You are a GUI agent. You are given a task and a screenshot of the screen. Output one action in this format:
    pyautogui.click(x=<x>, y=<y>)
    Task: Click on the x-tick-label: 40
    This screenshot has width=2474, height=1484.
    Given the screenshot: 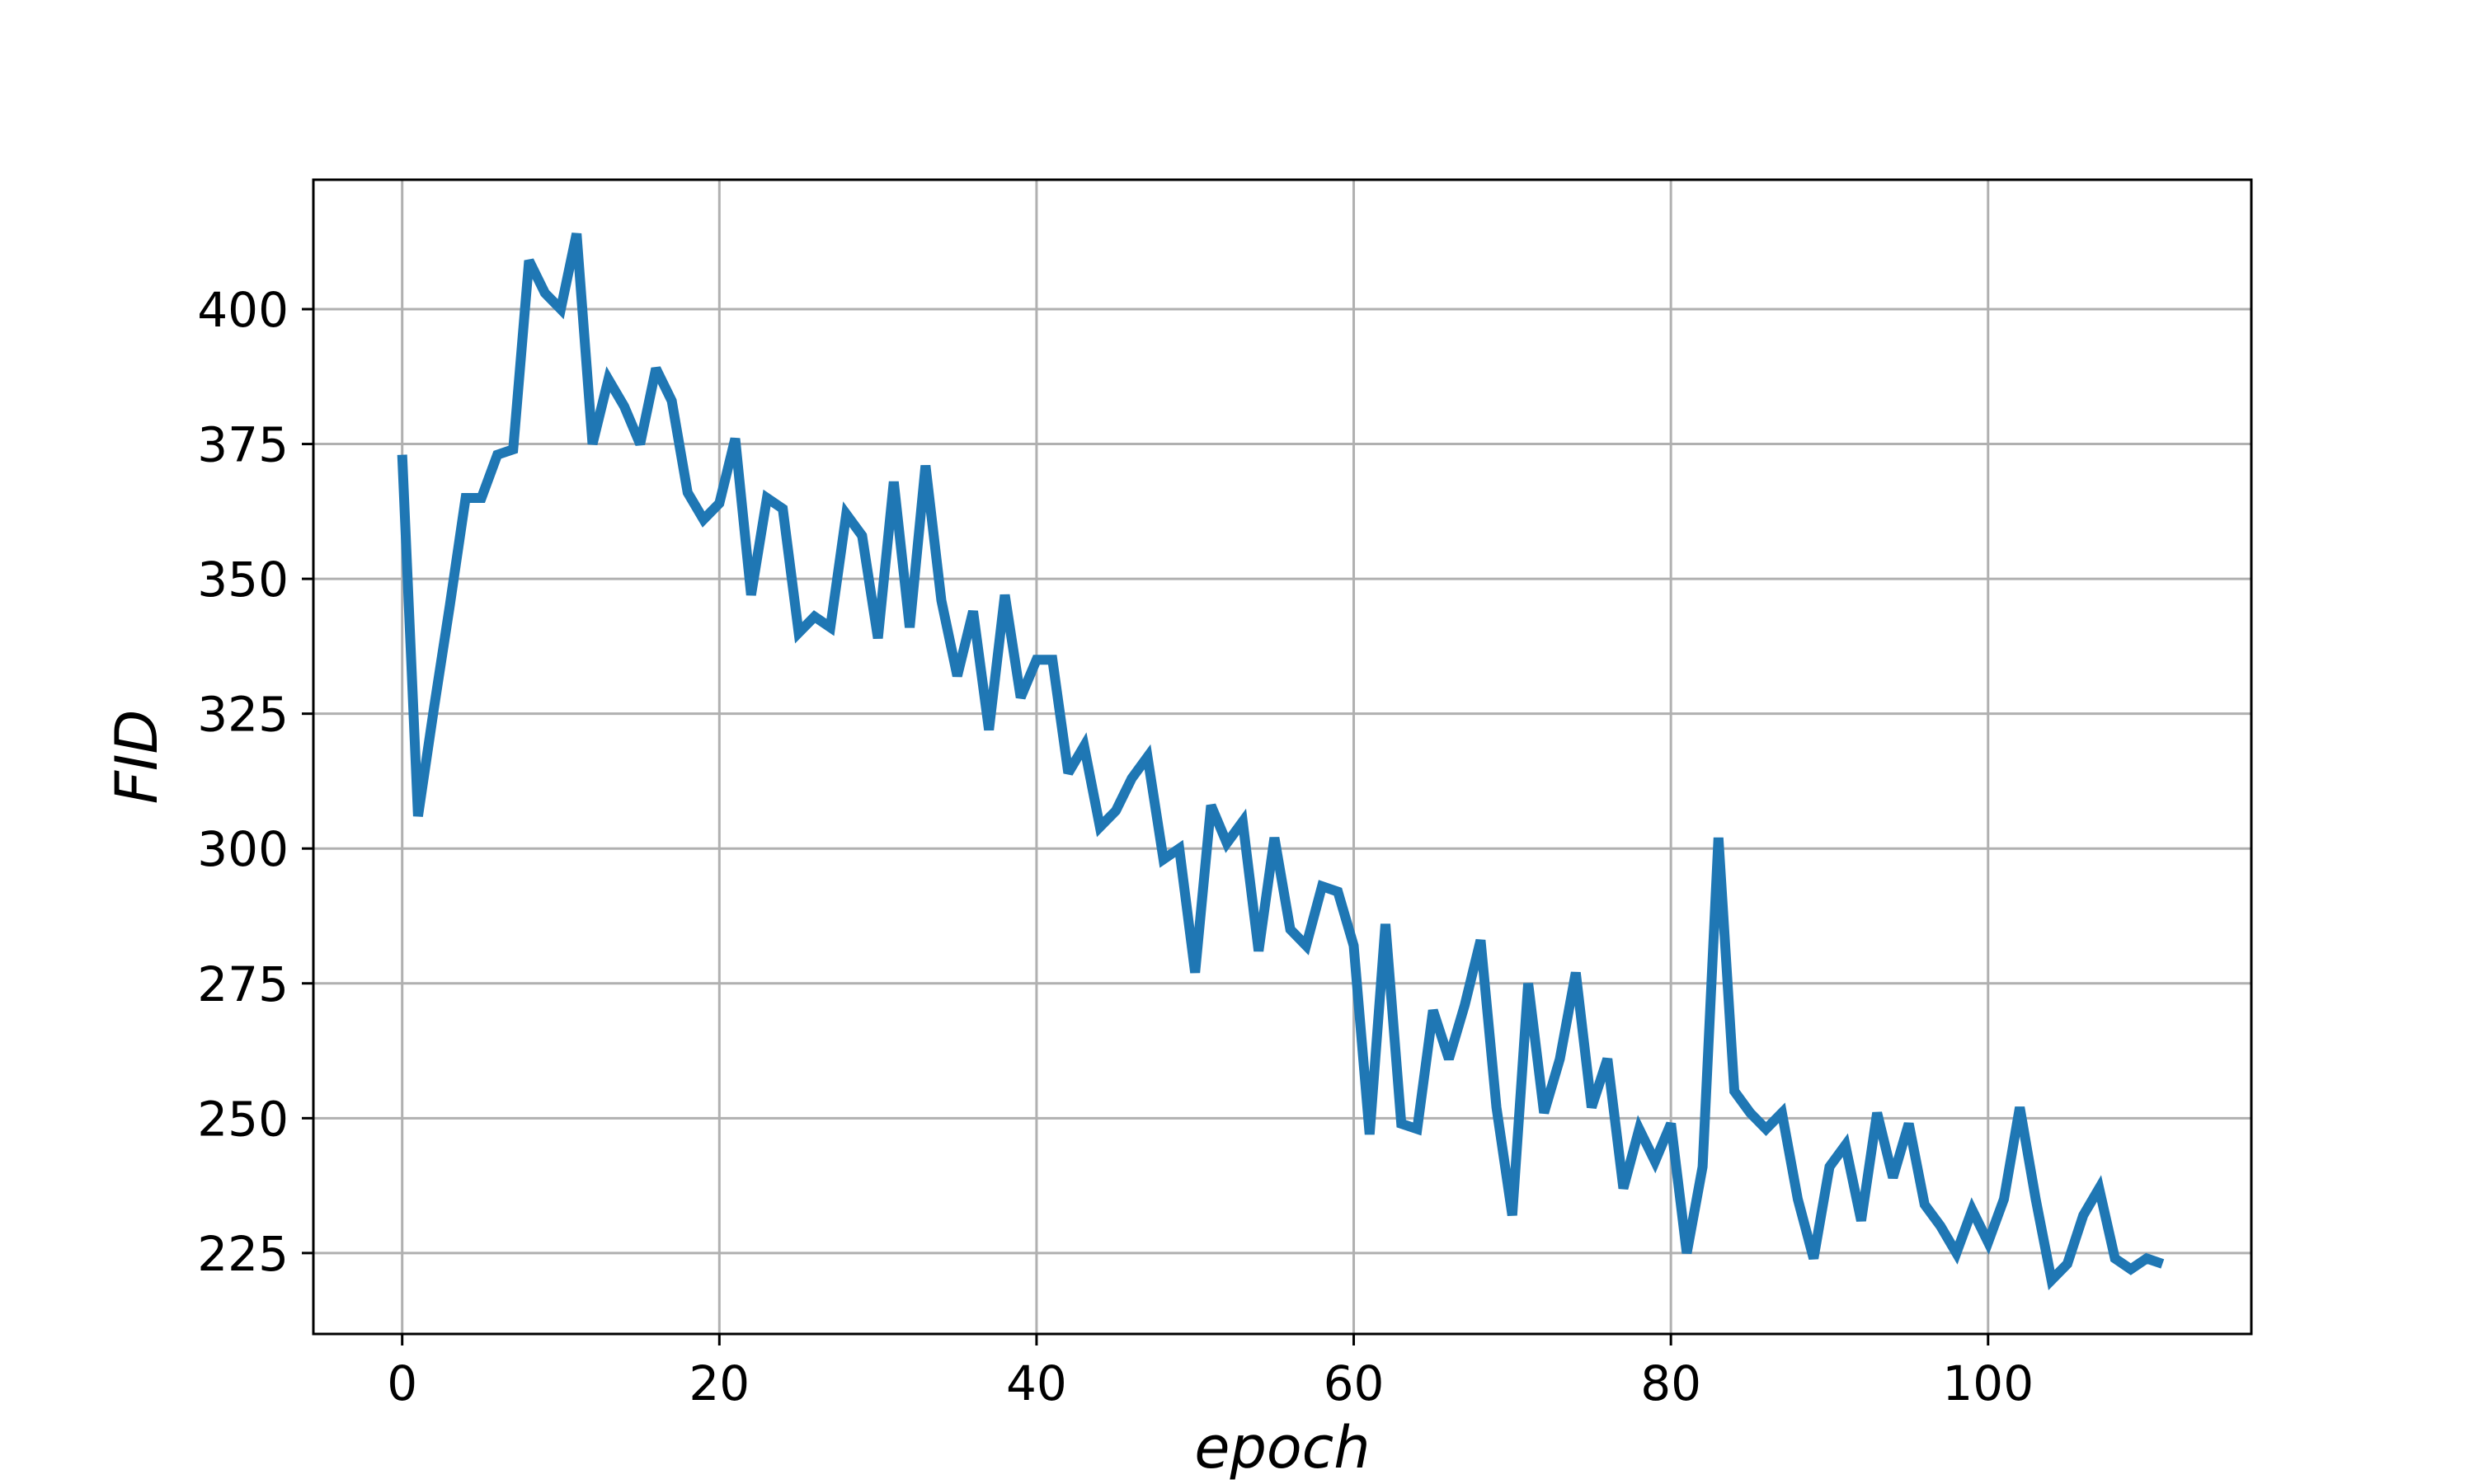 What is the action you would take?
    pyautogui.click(x=1036, y=1383)
    